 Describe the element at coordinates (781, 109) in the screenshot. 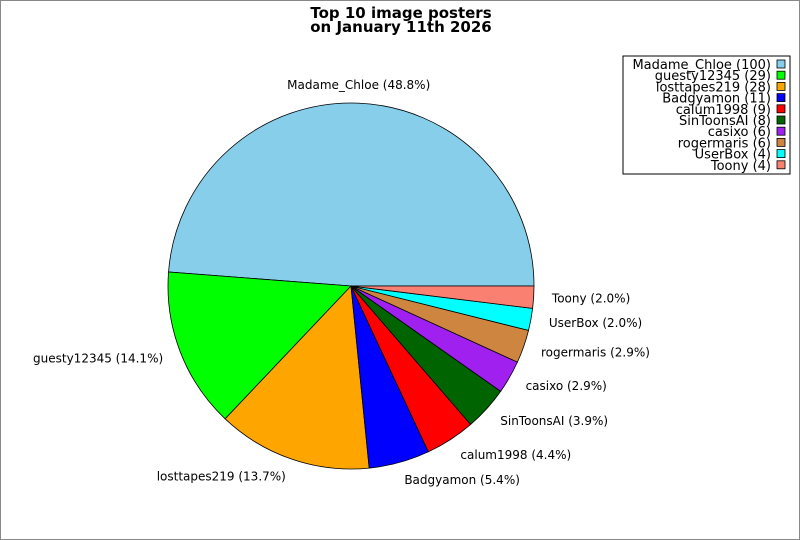

I see `legend-swatch-calum1998` at that location.